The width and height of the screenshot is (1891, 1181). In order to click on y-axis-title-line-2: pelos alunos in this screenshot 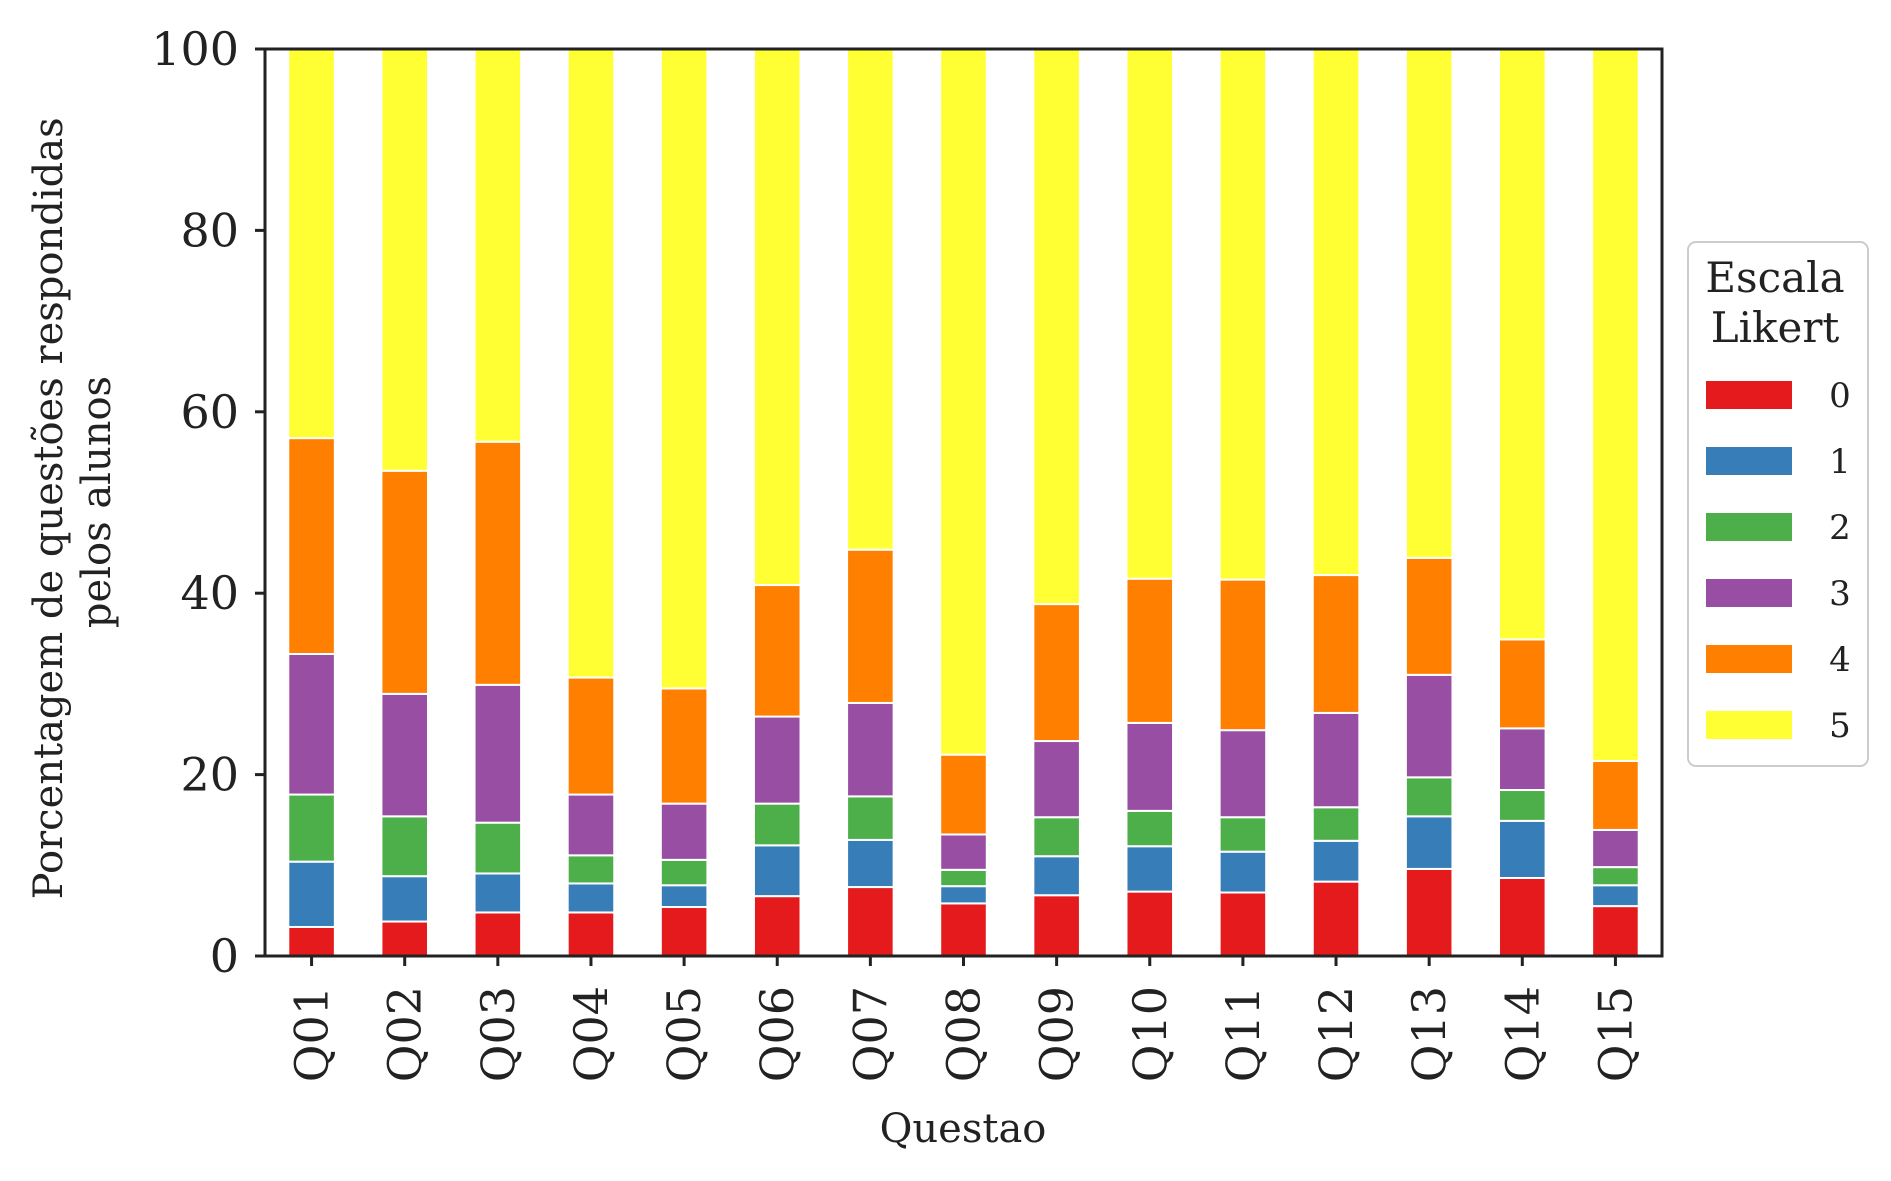, I will do `click(97, 502)`.